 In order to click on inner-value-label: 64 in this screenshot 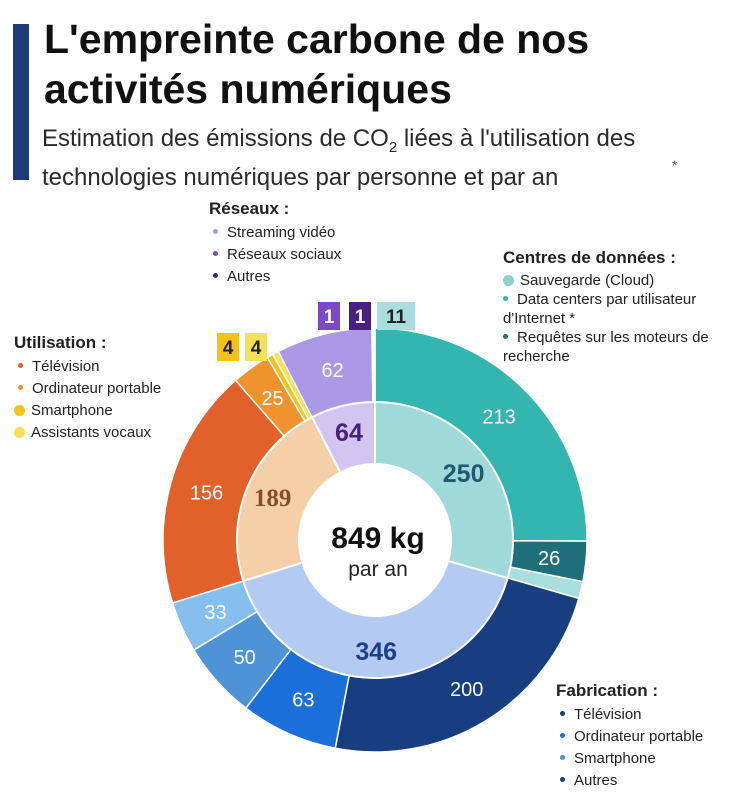, I will do `click(349, 433)`.